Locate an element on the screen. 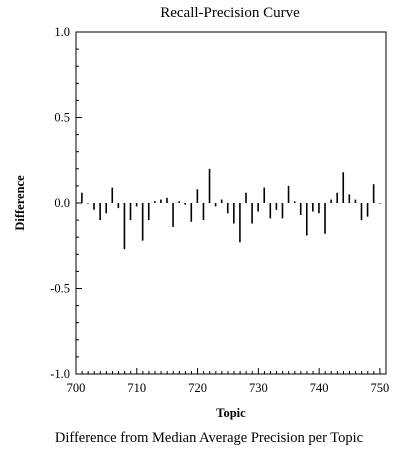  y-axis-group: -1.0 -0.5 0.0 0.5 1.0 is located at coordinates (66, 203).